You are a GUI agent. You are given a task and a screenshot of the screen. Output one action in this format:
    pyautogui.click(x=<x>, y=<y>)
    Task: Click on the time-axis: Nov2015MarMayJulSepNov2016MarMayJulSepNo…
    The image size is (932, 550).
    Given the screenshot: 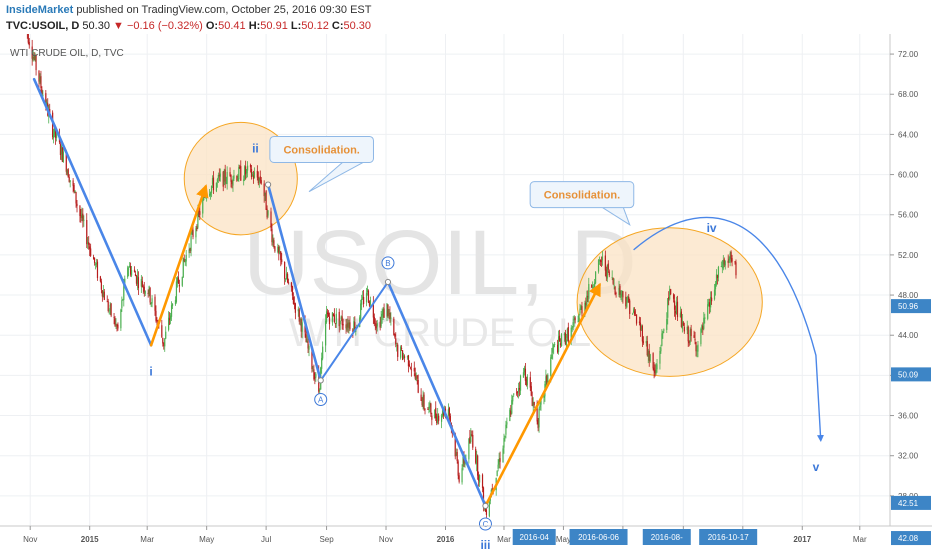 What is the action you would take?
    pyautogui.click(x=466, y=535)
    